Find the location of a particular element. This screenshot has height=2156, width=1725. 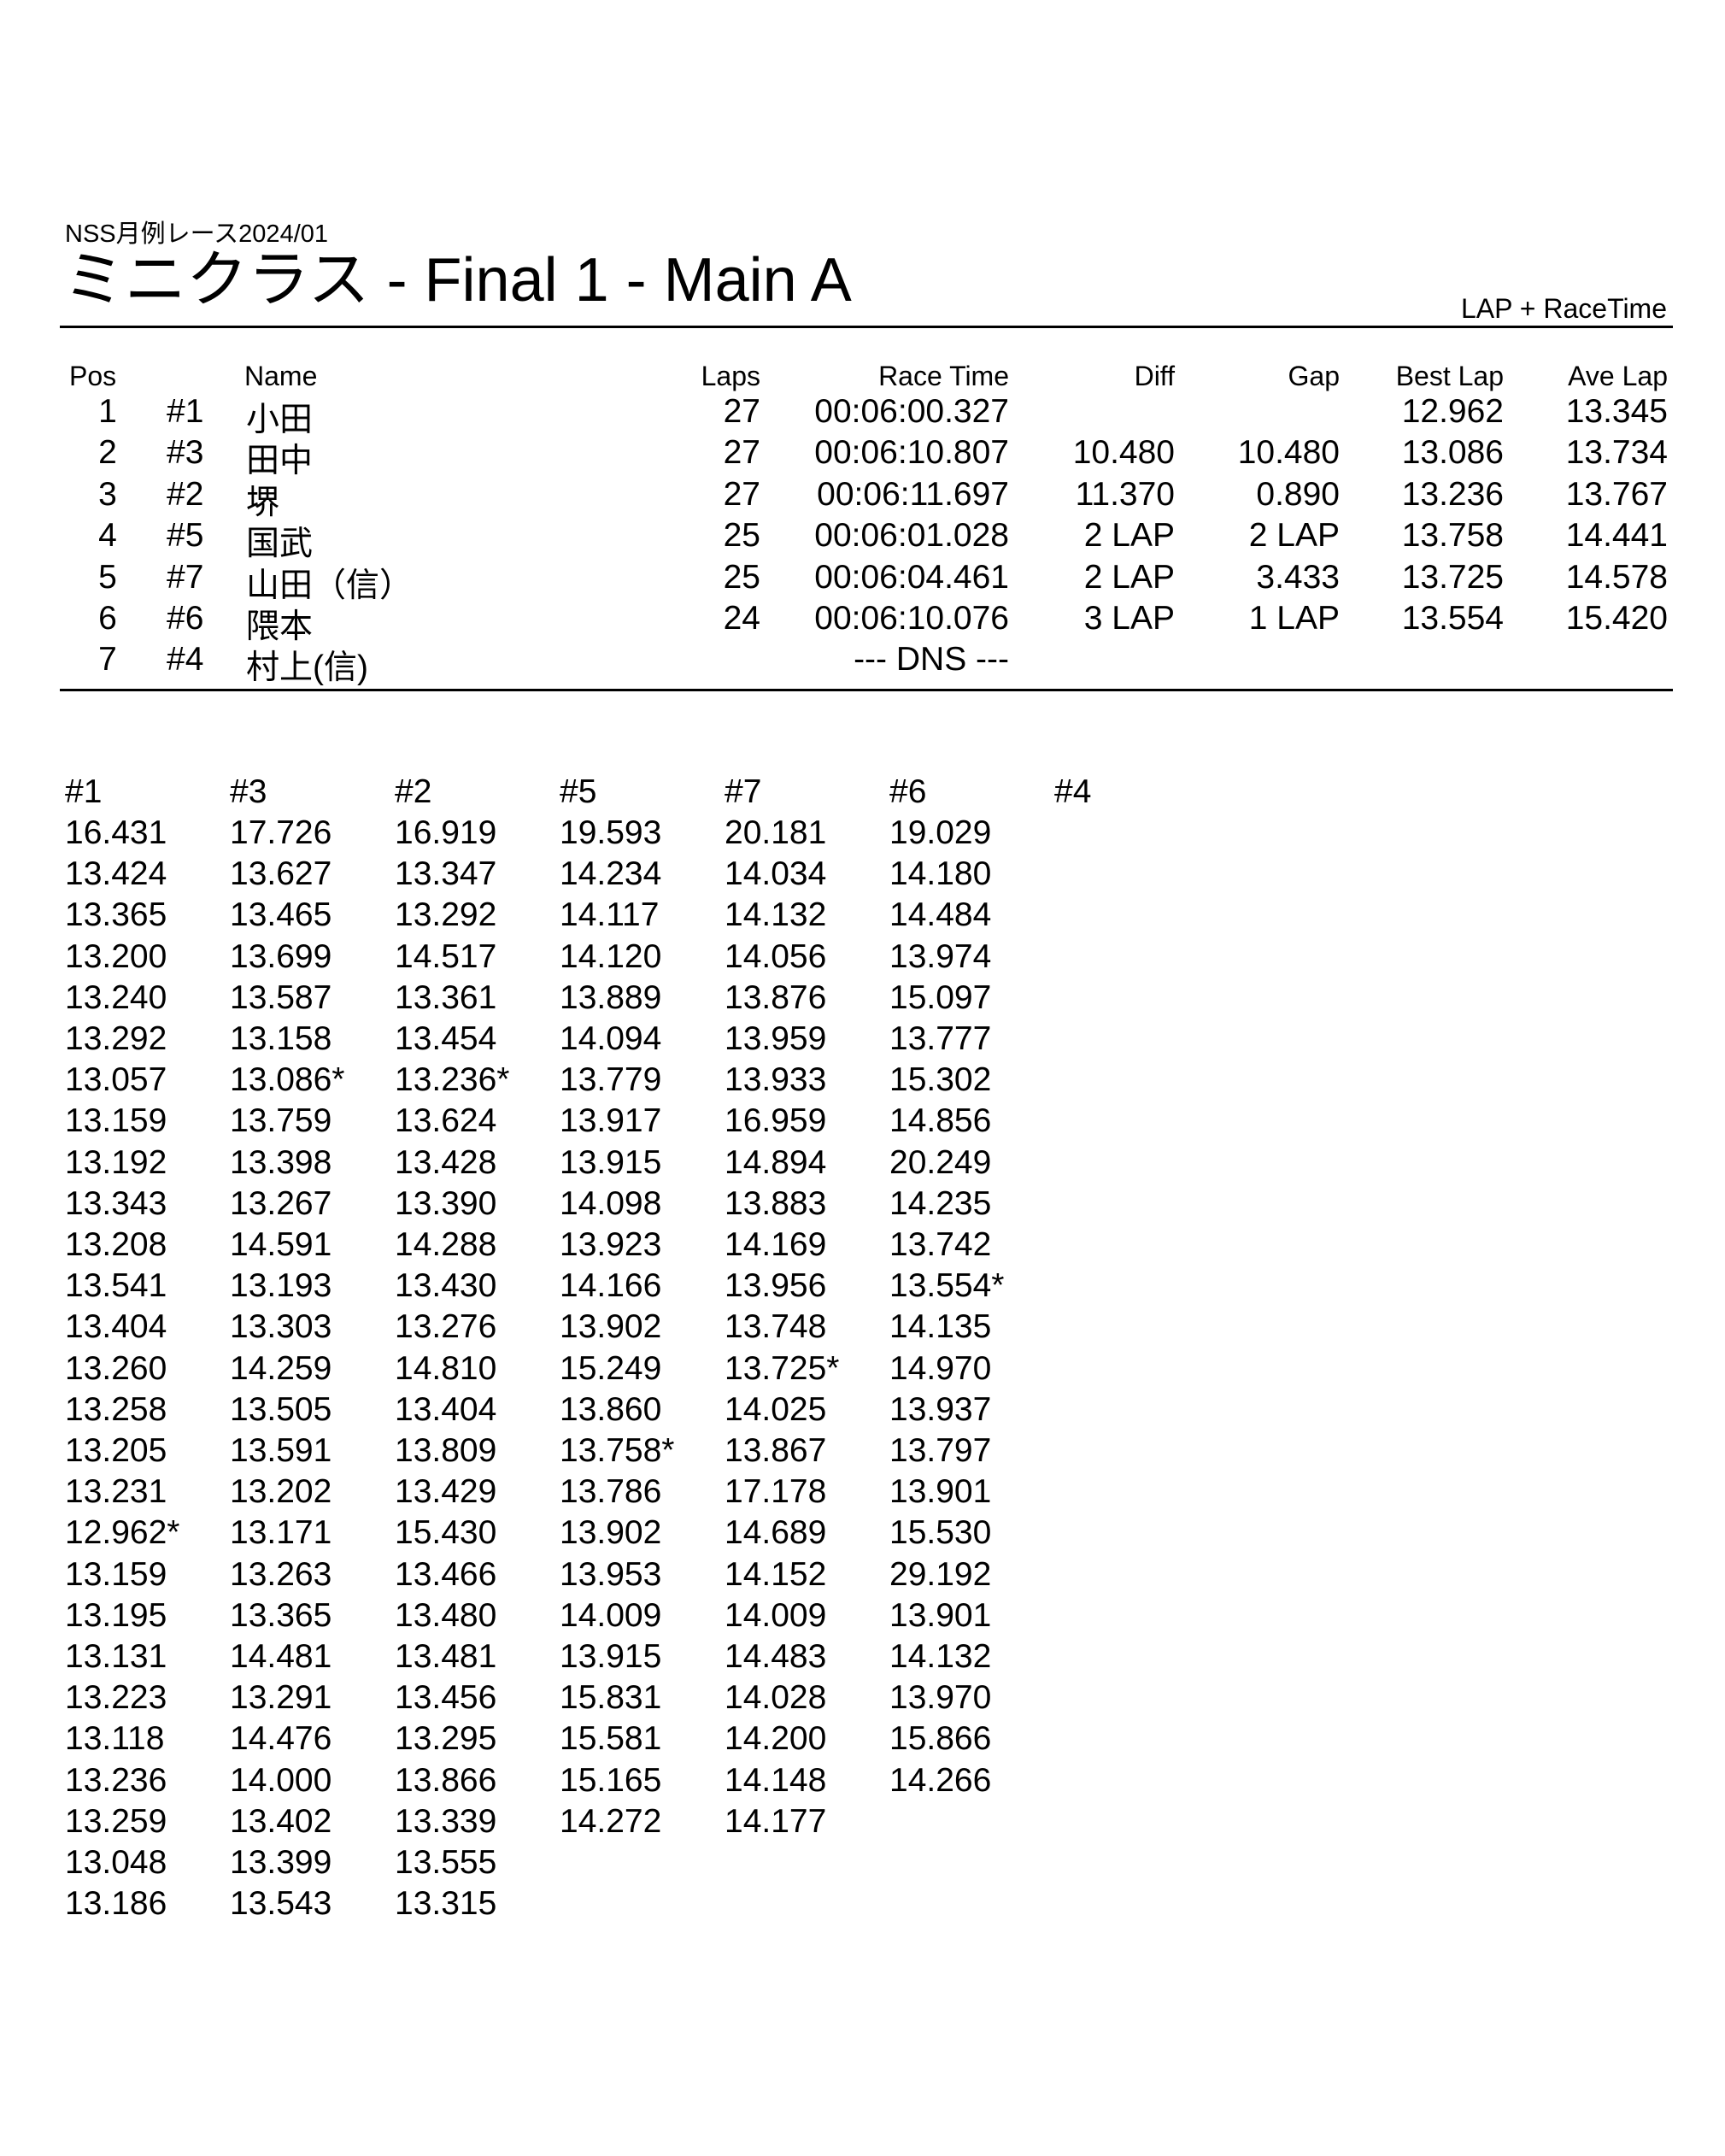

lap-time: 13.777 is located at coordinates (940, 1038).